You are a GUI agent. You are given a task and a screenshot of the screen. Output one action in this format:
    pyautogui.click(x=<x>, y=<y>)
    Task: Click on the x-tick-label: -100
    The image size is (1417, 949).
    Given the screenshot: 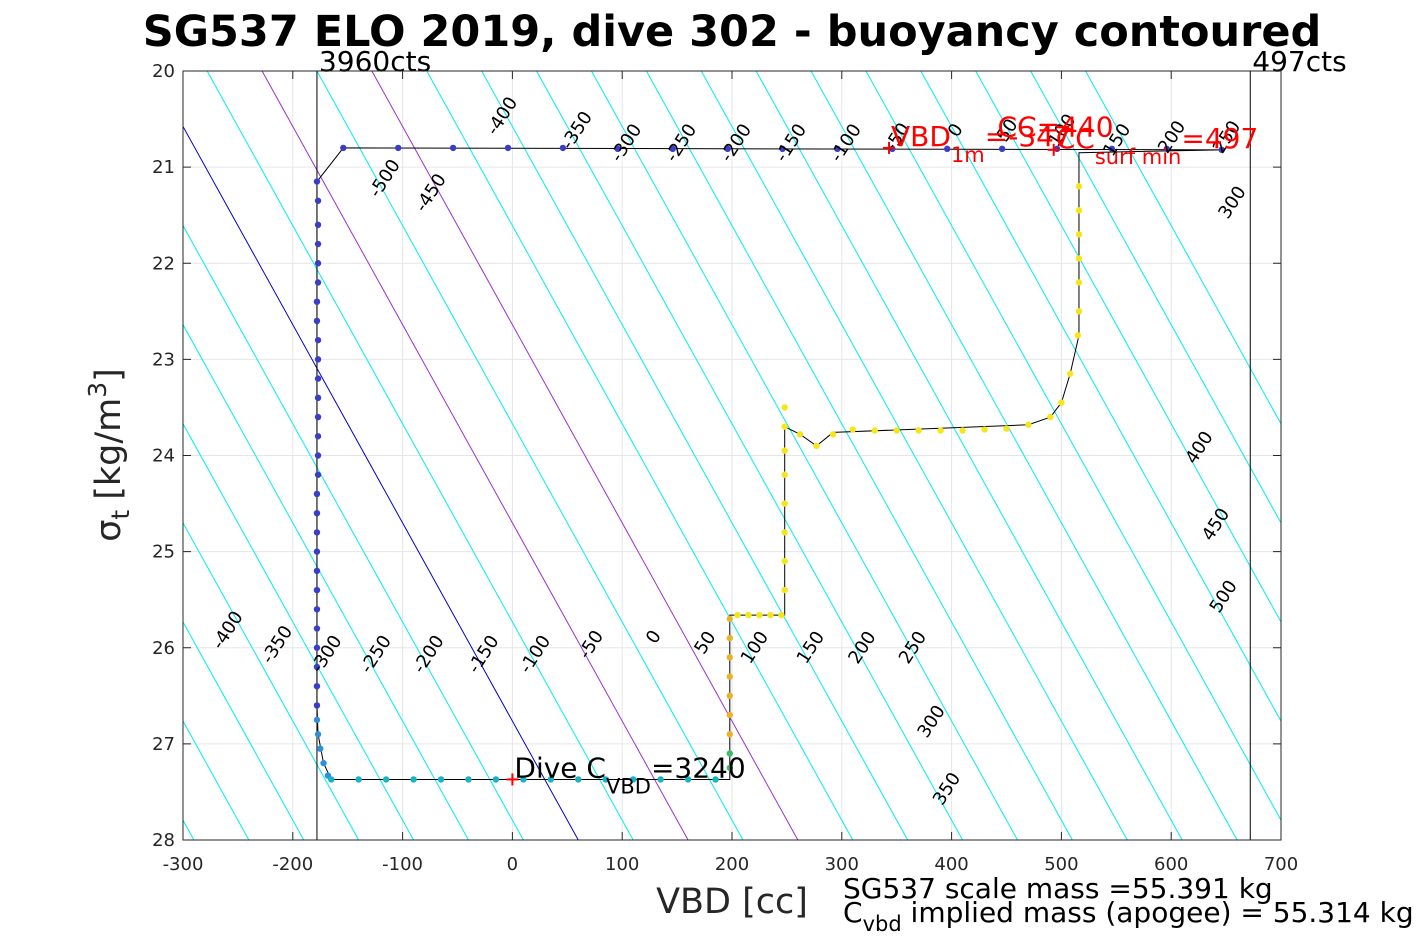 What is the action you would take?
    pyautogui.click(x=402, y=864)
    